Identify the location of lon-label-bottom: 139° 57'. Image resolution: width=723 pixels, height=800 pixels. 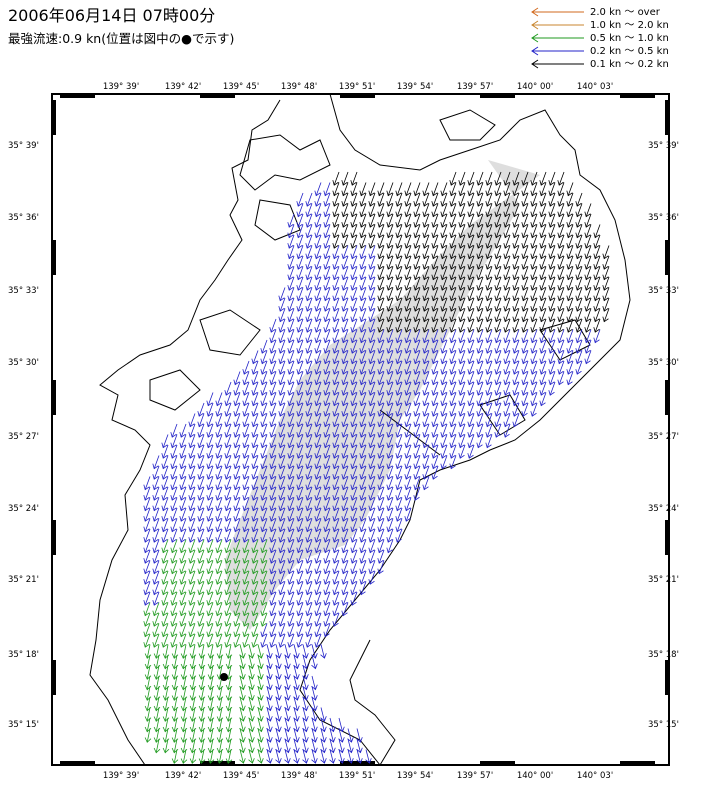
(475, 776).